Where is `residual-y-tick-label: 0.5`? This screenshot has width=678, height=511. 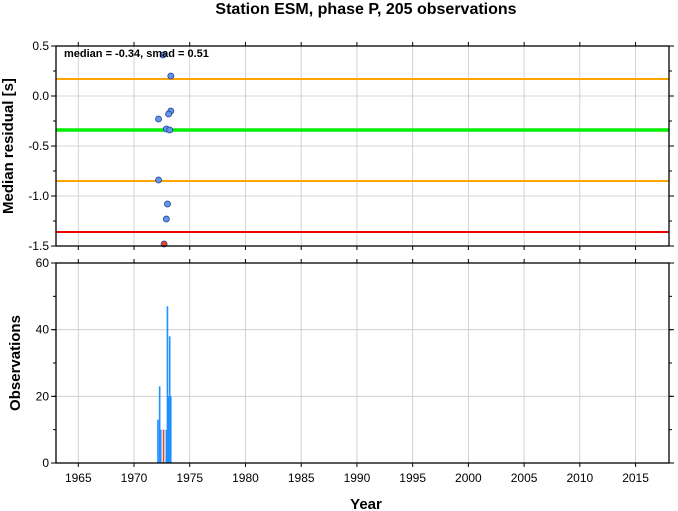
residual-y-tick-label: 0.5 is located at coordinates (40, 46).